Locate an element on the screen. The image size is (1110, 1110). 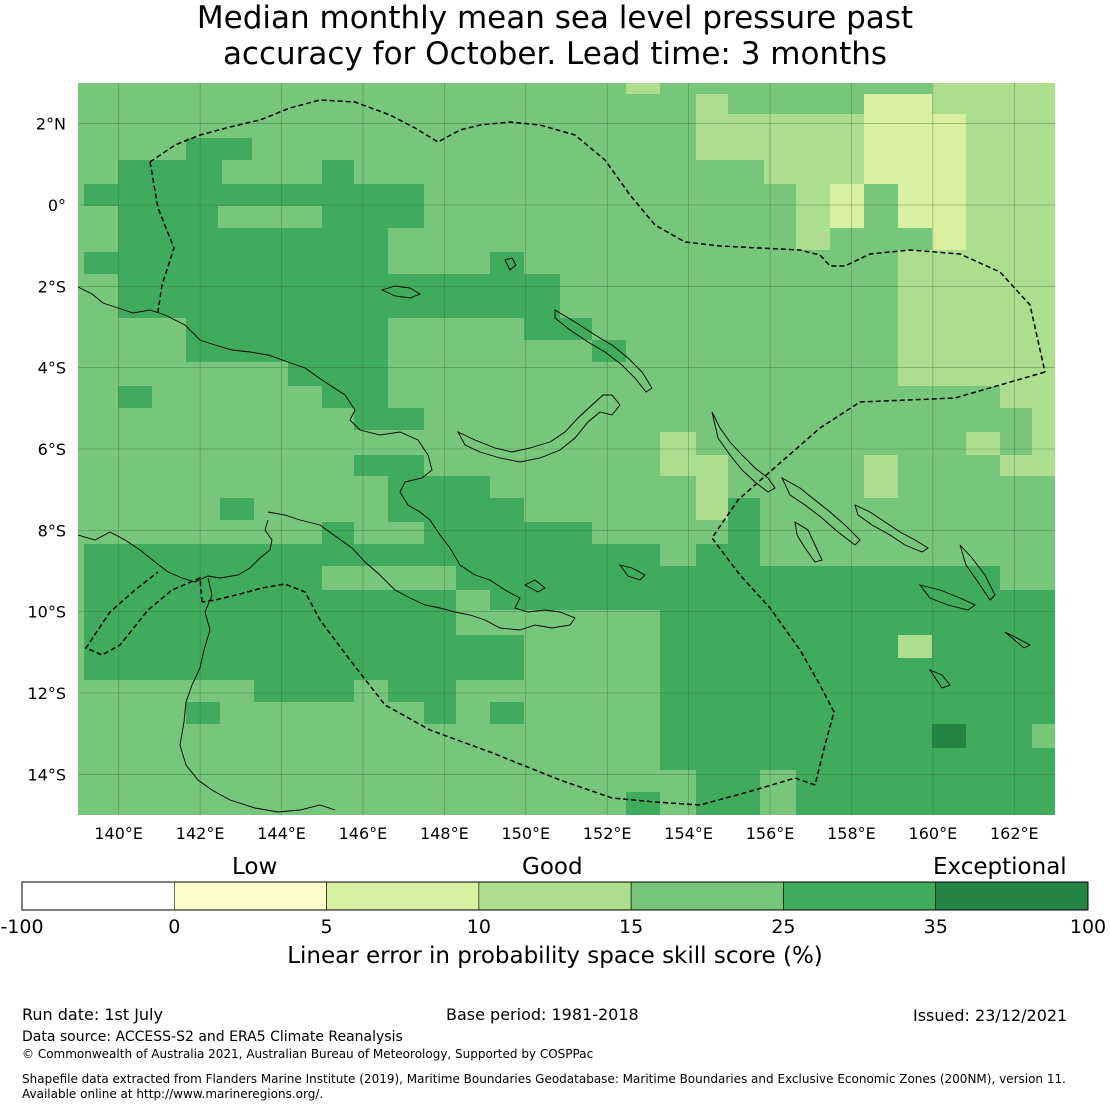
coastline-gulf is located at coordinates (175, 551).